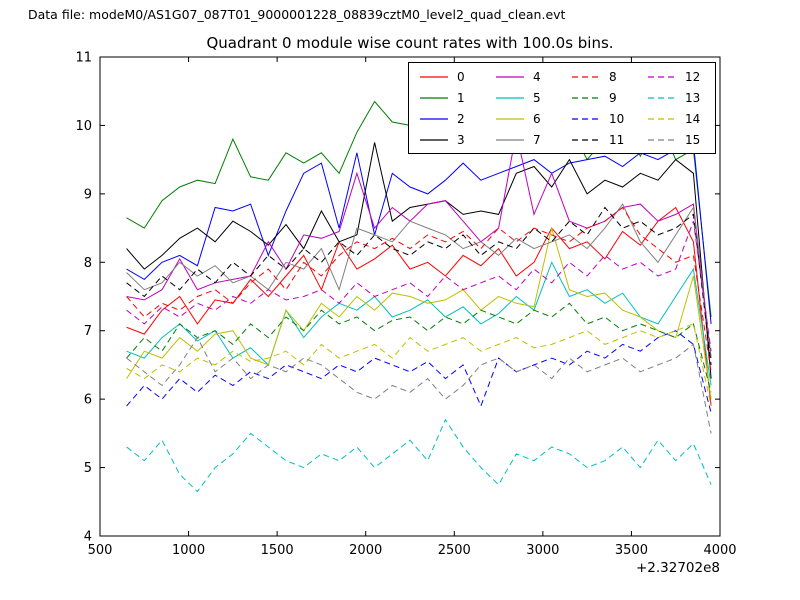  What do you see at coordinates (719, 550) in the screenshot?
I see `x-tick-label: 4000` at bounding box center [719, 550].